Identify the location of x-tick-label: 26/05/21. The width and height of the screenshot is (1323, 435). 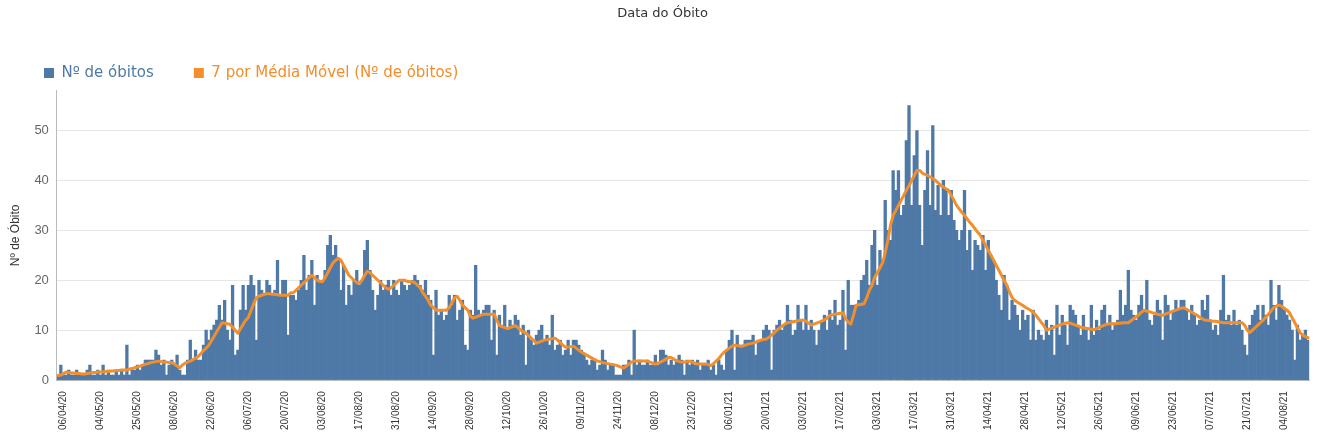
(1098, 410).